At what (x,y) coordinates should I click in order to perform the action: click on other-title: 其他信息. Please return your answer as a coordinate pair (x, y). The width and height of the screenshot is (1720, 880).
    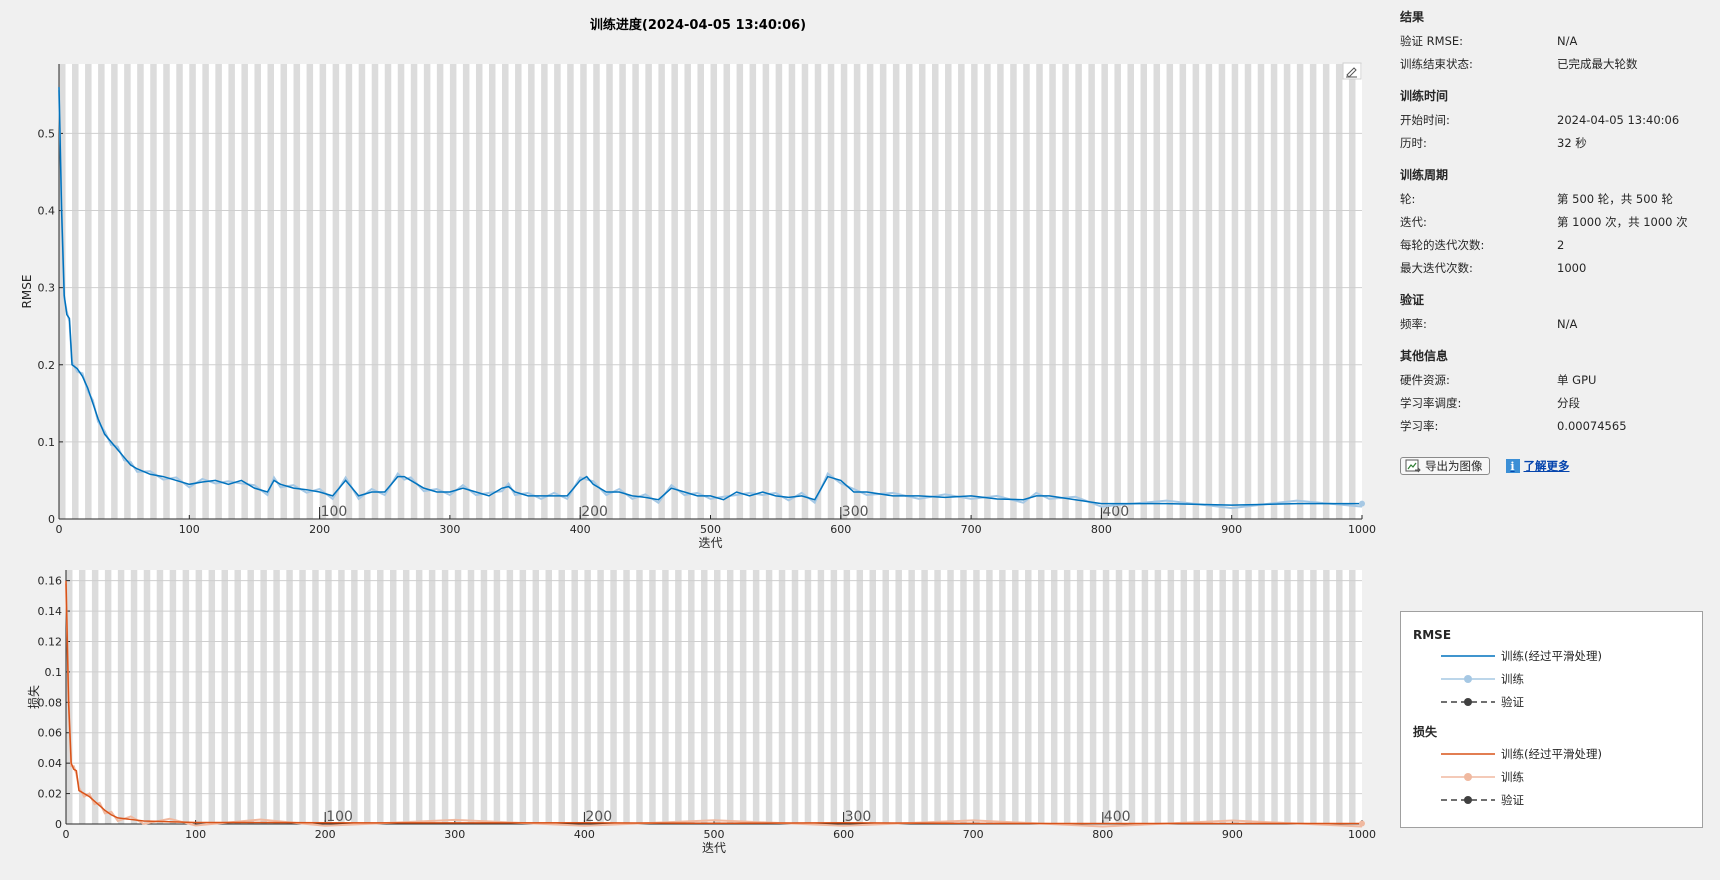
    Looking at the image, I should click on (1424, 356).